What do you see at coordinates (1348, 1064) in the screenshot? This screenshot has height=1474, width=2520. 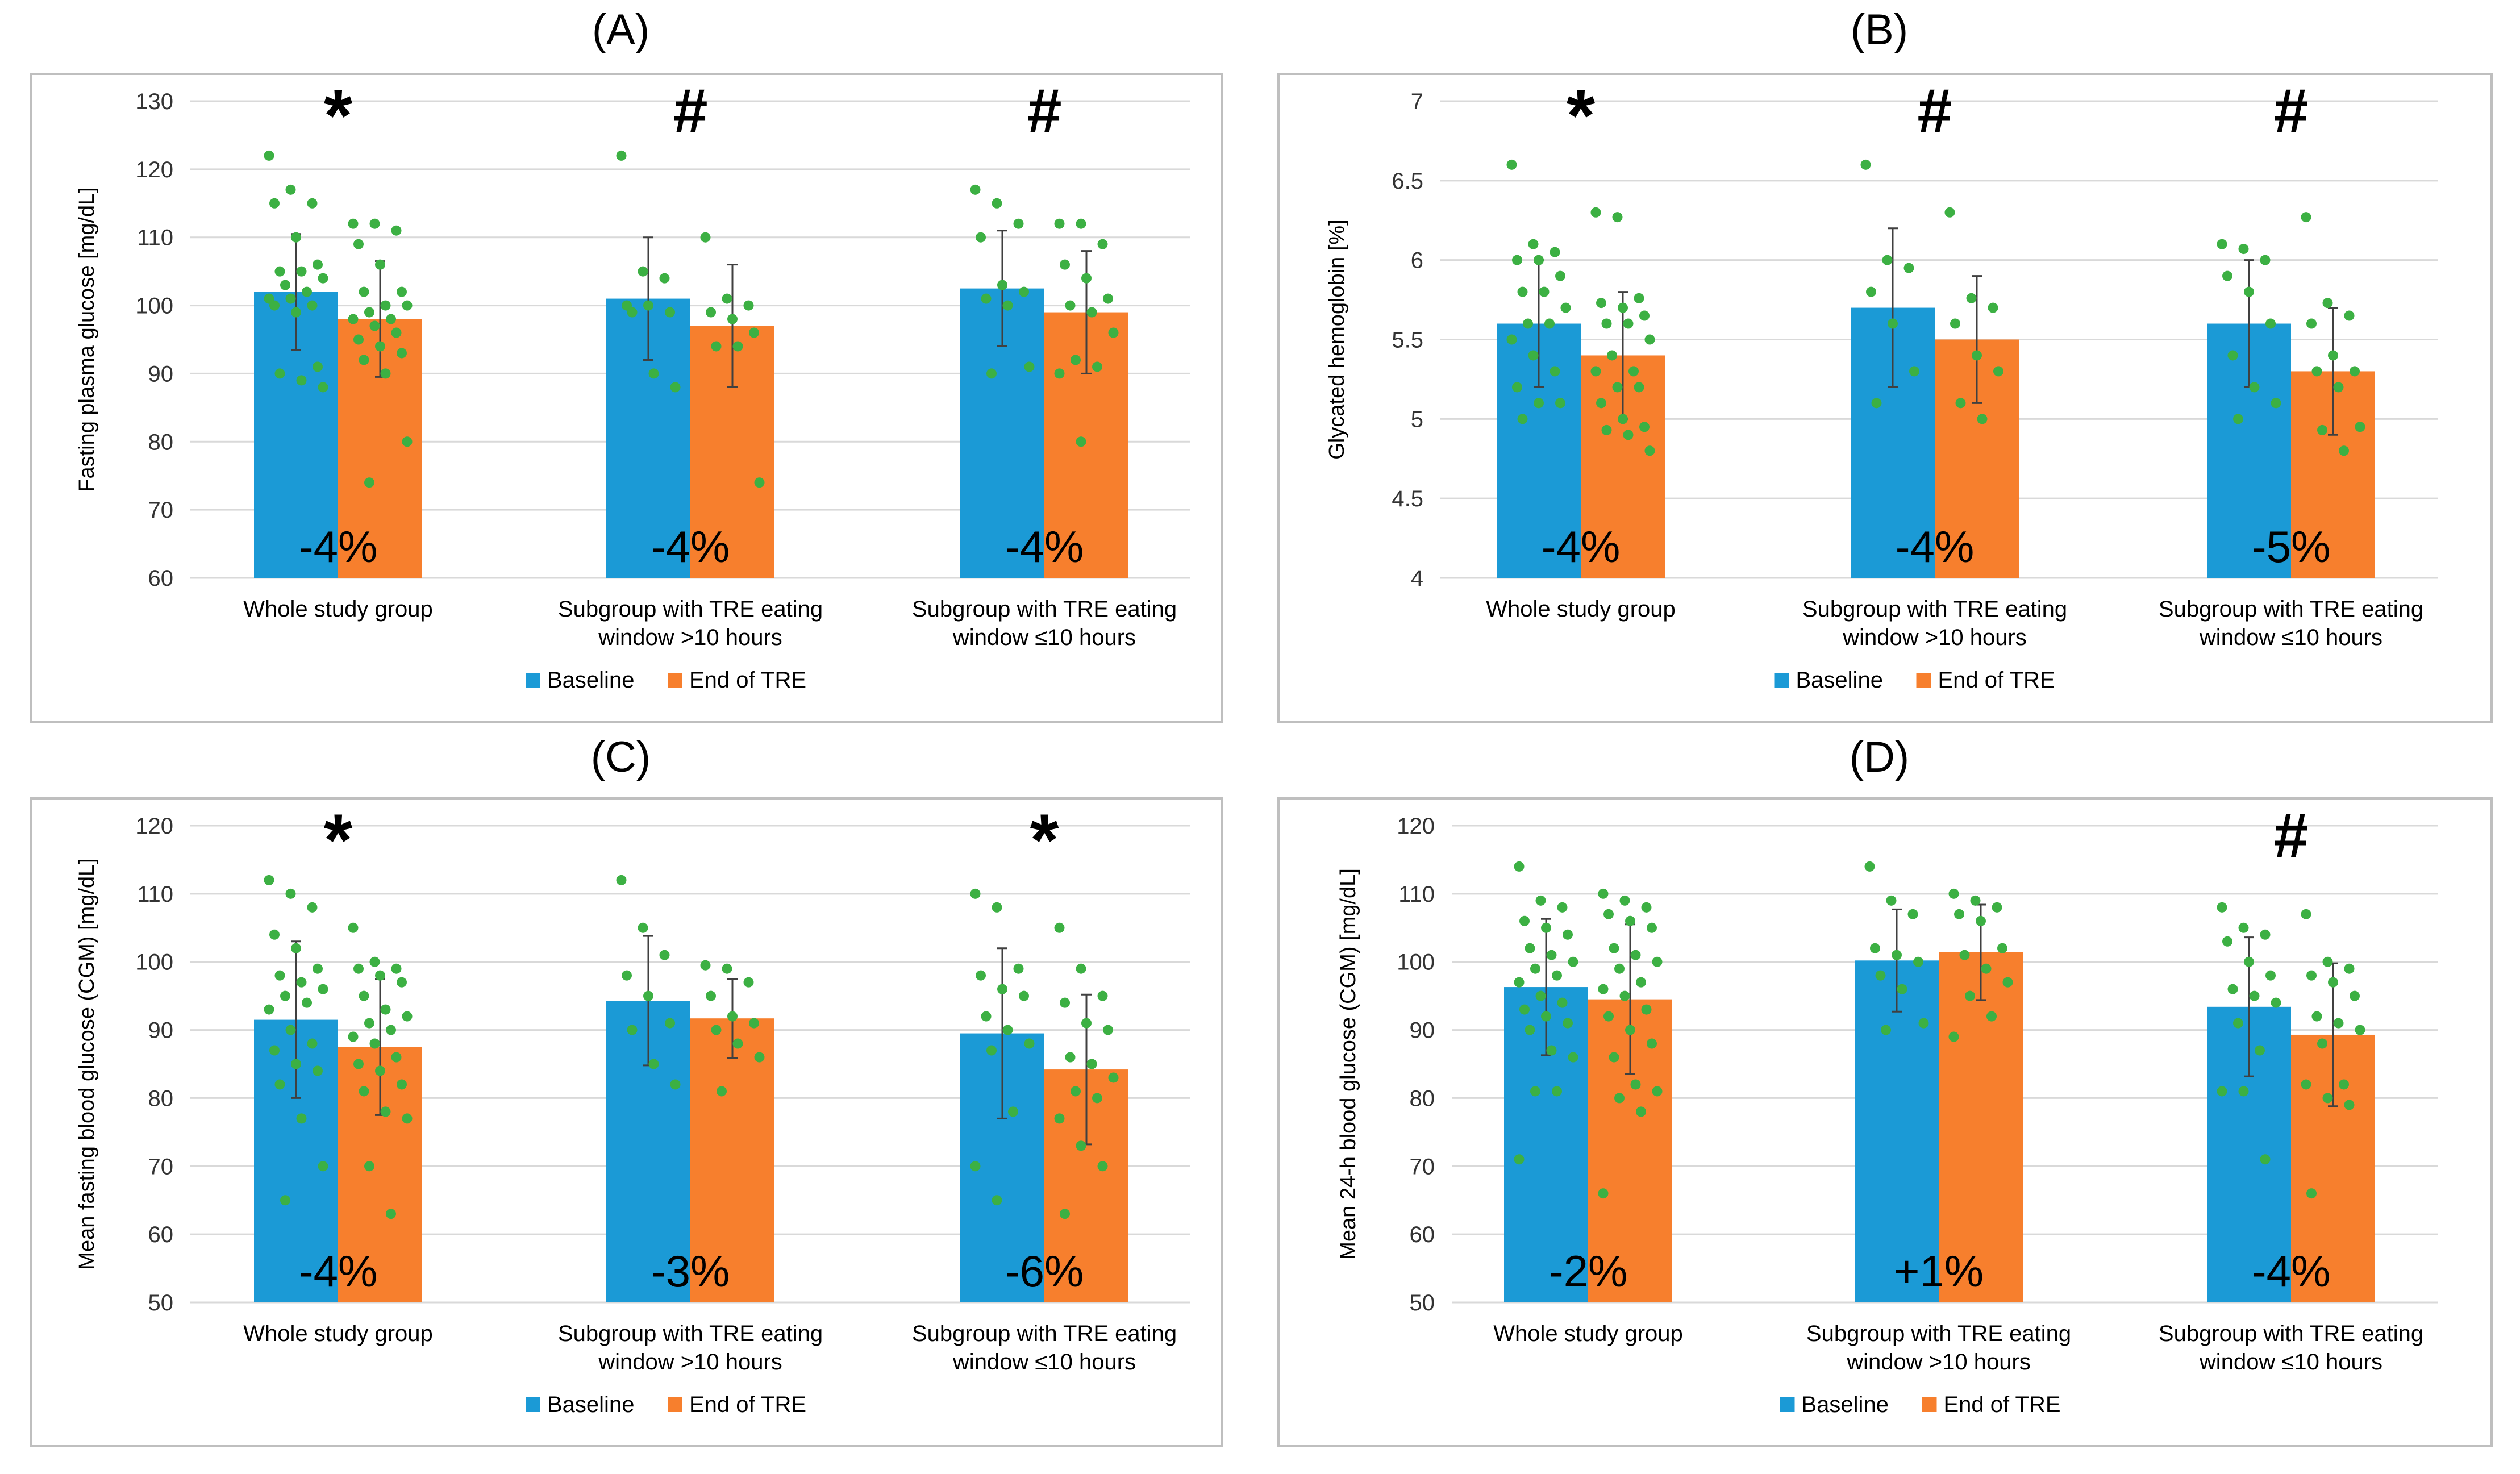 I see `y-axis-label: Mean 24-h blood glucose (CGM) [mg/dL]` at bounding box center [1348, 1064].